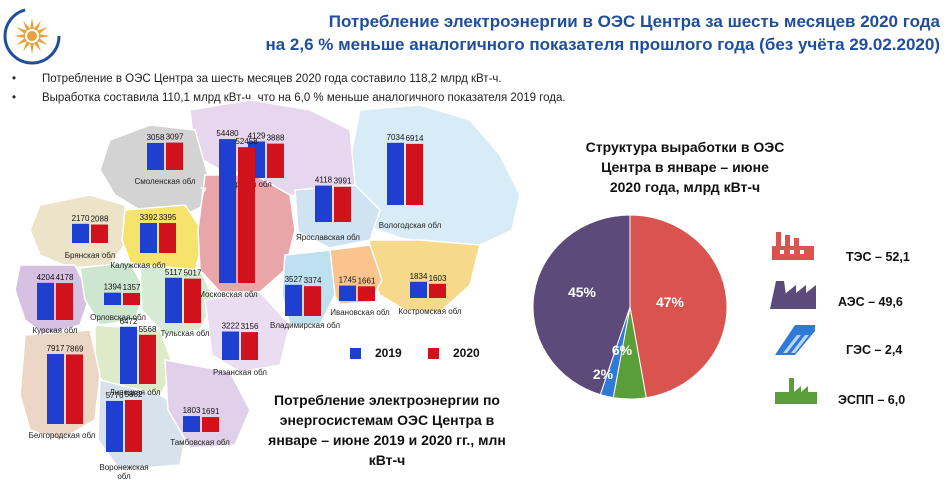  What do you see at coordinates (81, 218) in the screenshot?
I see `bar-value-2019: 2170` at bounding box center [81, 218].